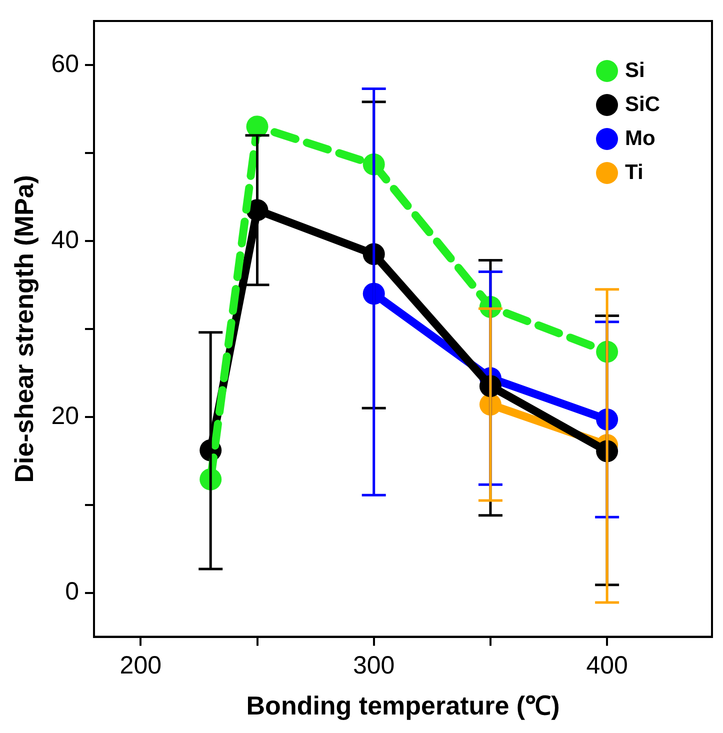 This screenshot has width=723, height=733. I want to click on y-tick-label: 0, so click(72, 592).